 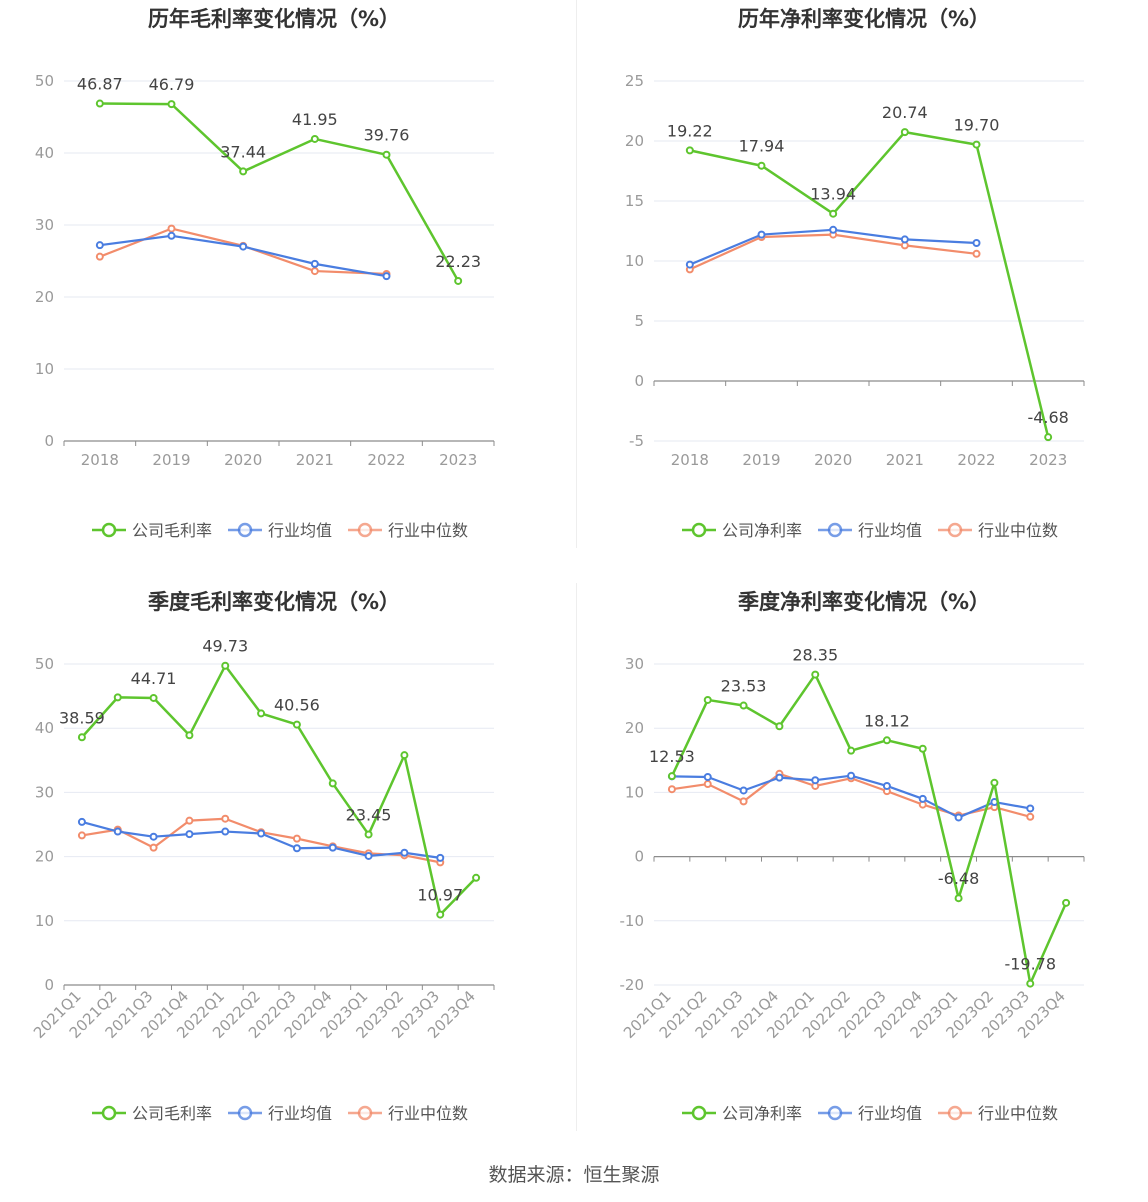 I want to click on chart-title: 季度毛利率变化情况（%）, so click(x=274, y=602).